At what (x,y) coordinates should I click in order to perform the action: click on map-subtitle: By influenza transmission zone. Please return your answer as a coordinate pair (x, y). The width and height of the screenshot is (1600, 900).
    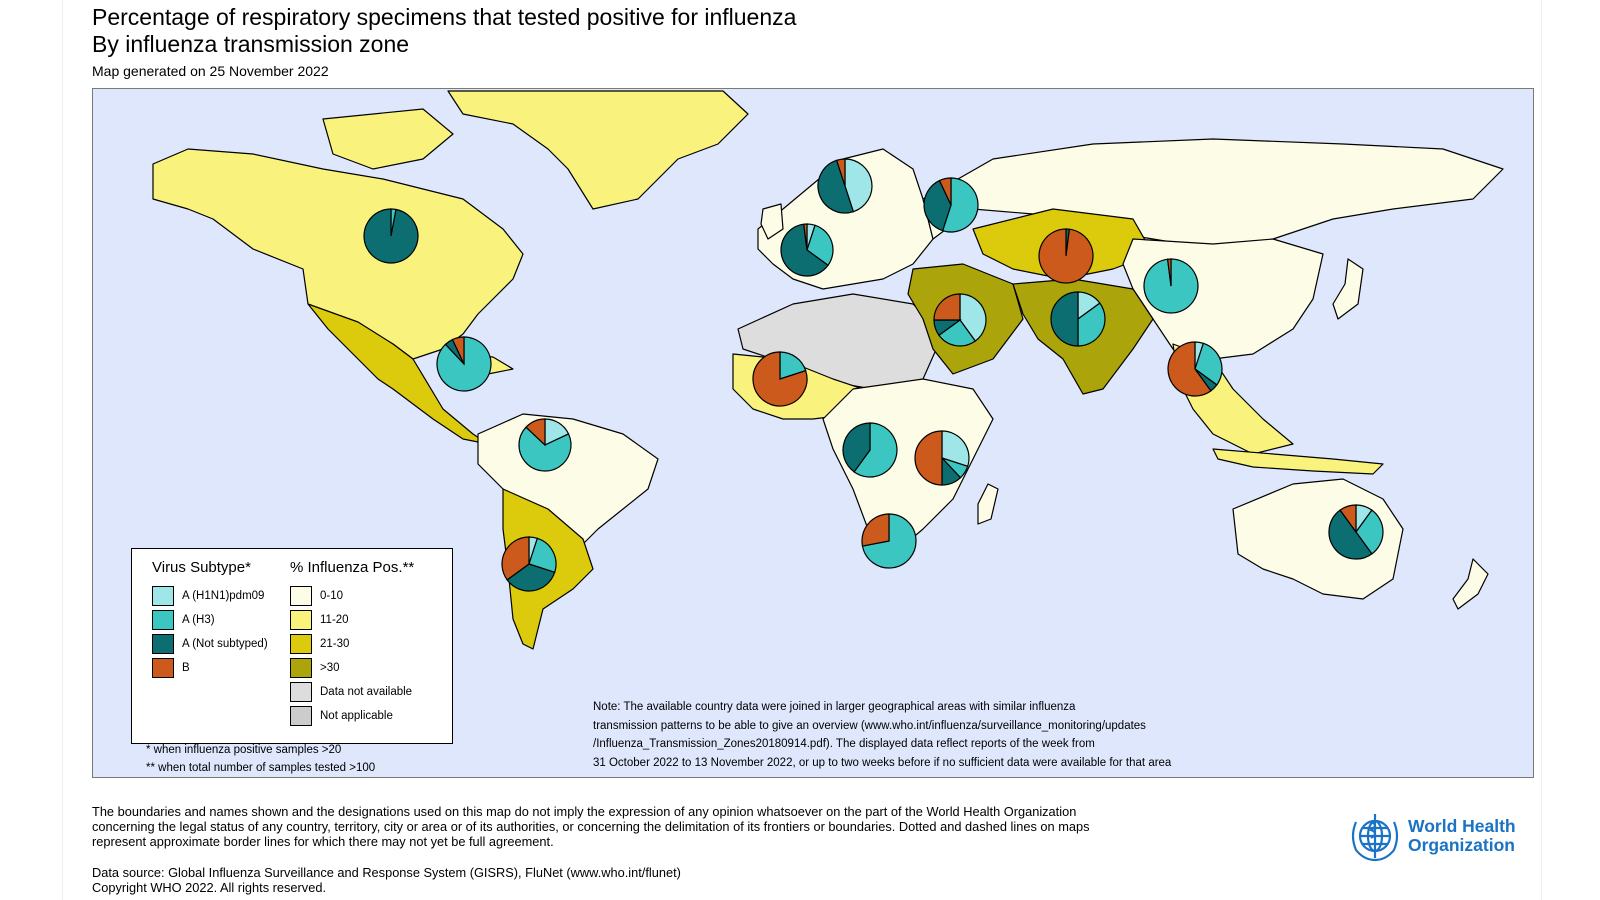
    Looking at the image, I should click on (251, 44).